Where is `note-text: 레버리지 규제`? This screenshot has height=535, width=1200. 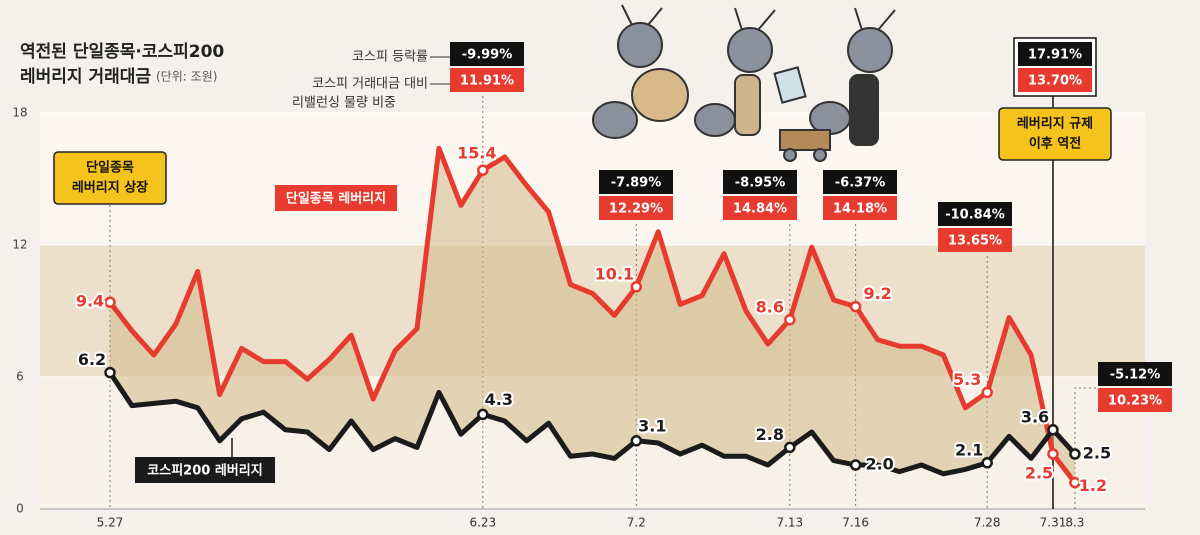 note-text: 레버리지 규제 is located at coordinates (1055, 124).